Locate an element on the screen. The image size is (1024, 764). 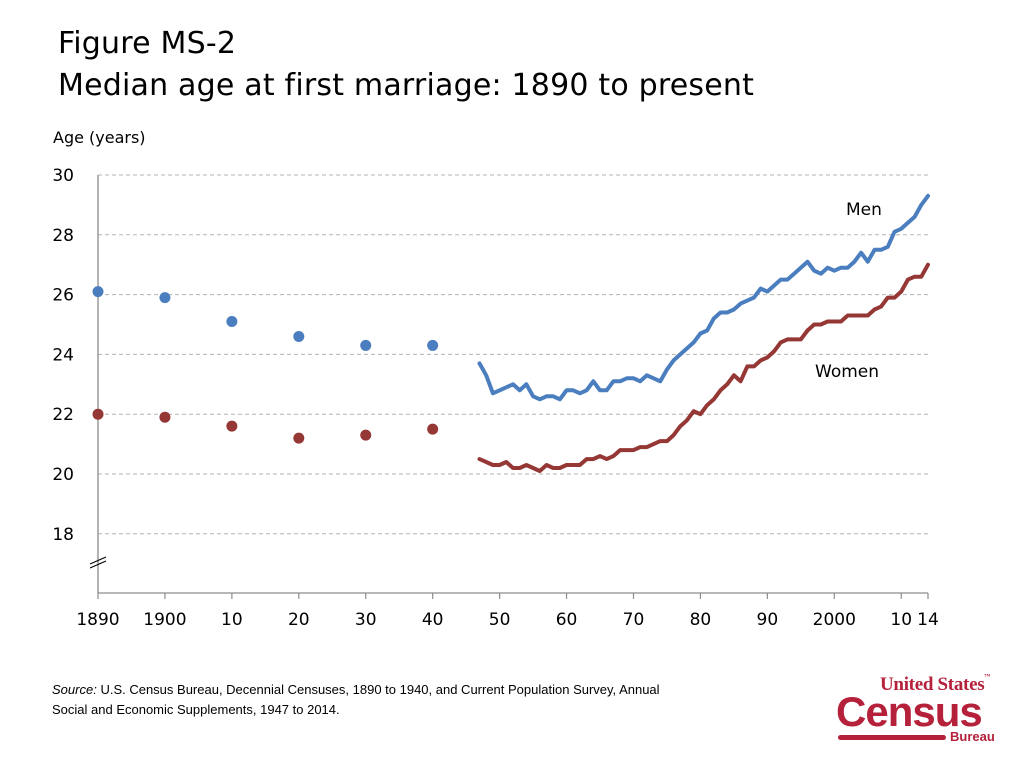
x-tick-label-2010: 10 is located at coordinates (901, 620).